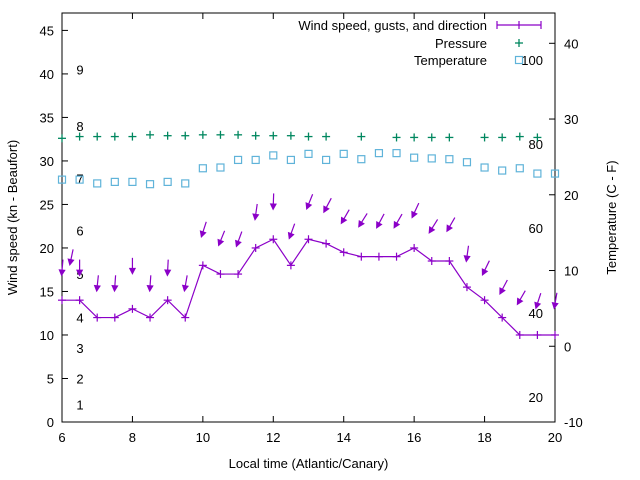 The width and height of the screenshot is (640, 480). I want to click on y-tick-label-45: 45, so click(47, 30).